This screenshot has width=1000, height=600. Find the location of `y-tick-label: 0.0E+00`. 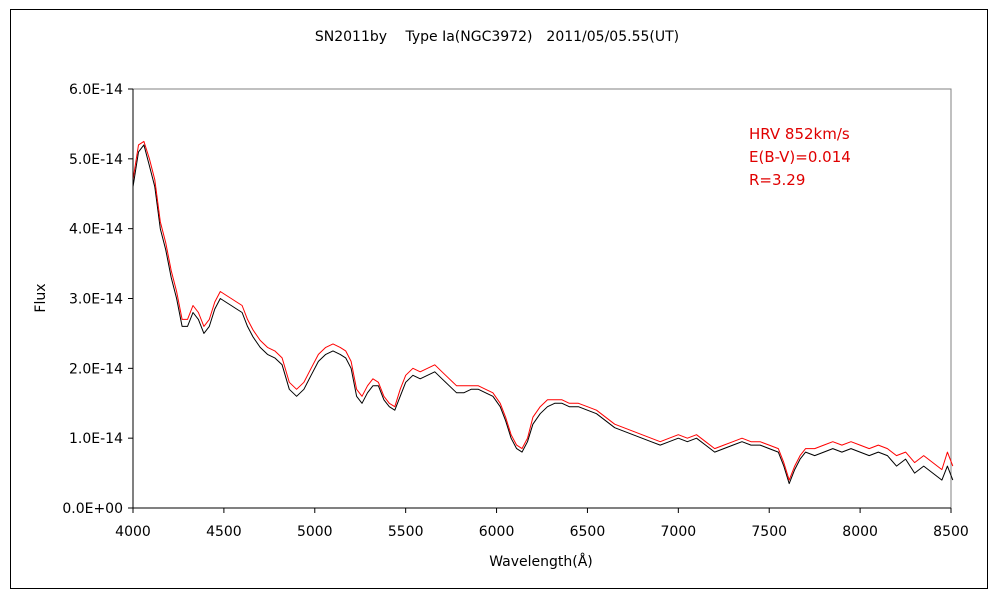

y-tick-label: 0.0E+00 is located at coordinates (92, 509).